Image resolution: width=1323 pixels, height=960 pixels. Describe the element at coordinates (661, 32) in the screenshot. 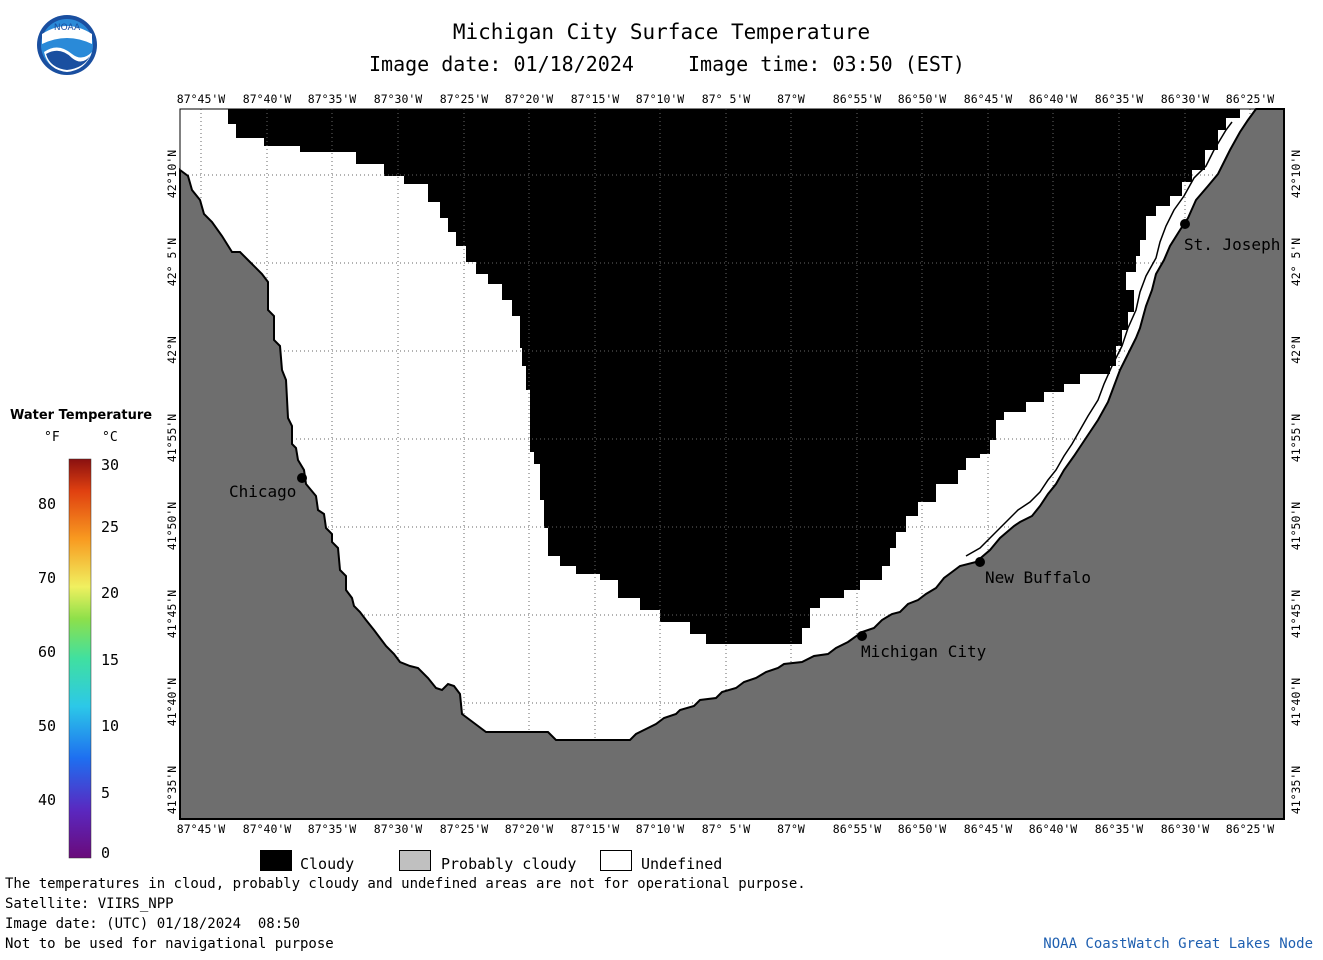

I see `map-title: Michigan City Surface Temperature` at that location.